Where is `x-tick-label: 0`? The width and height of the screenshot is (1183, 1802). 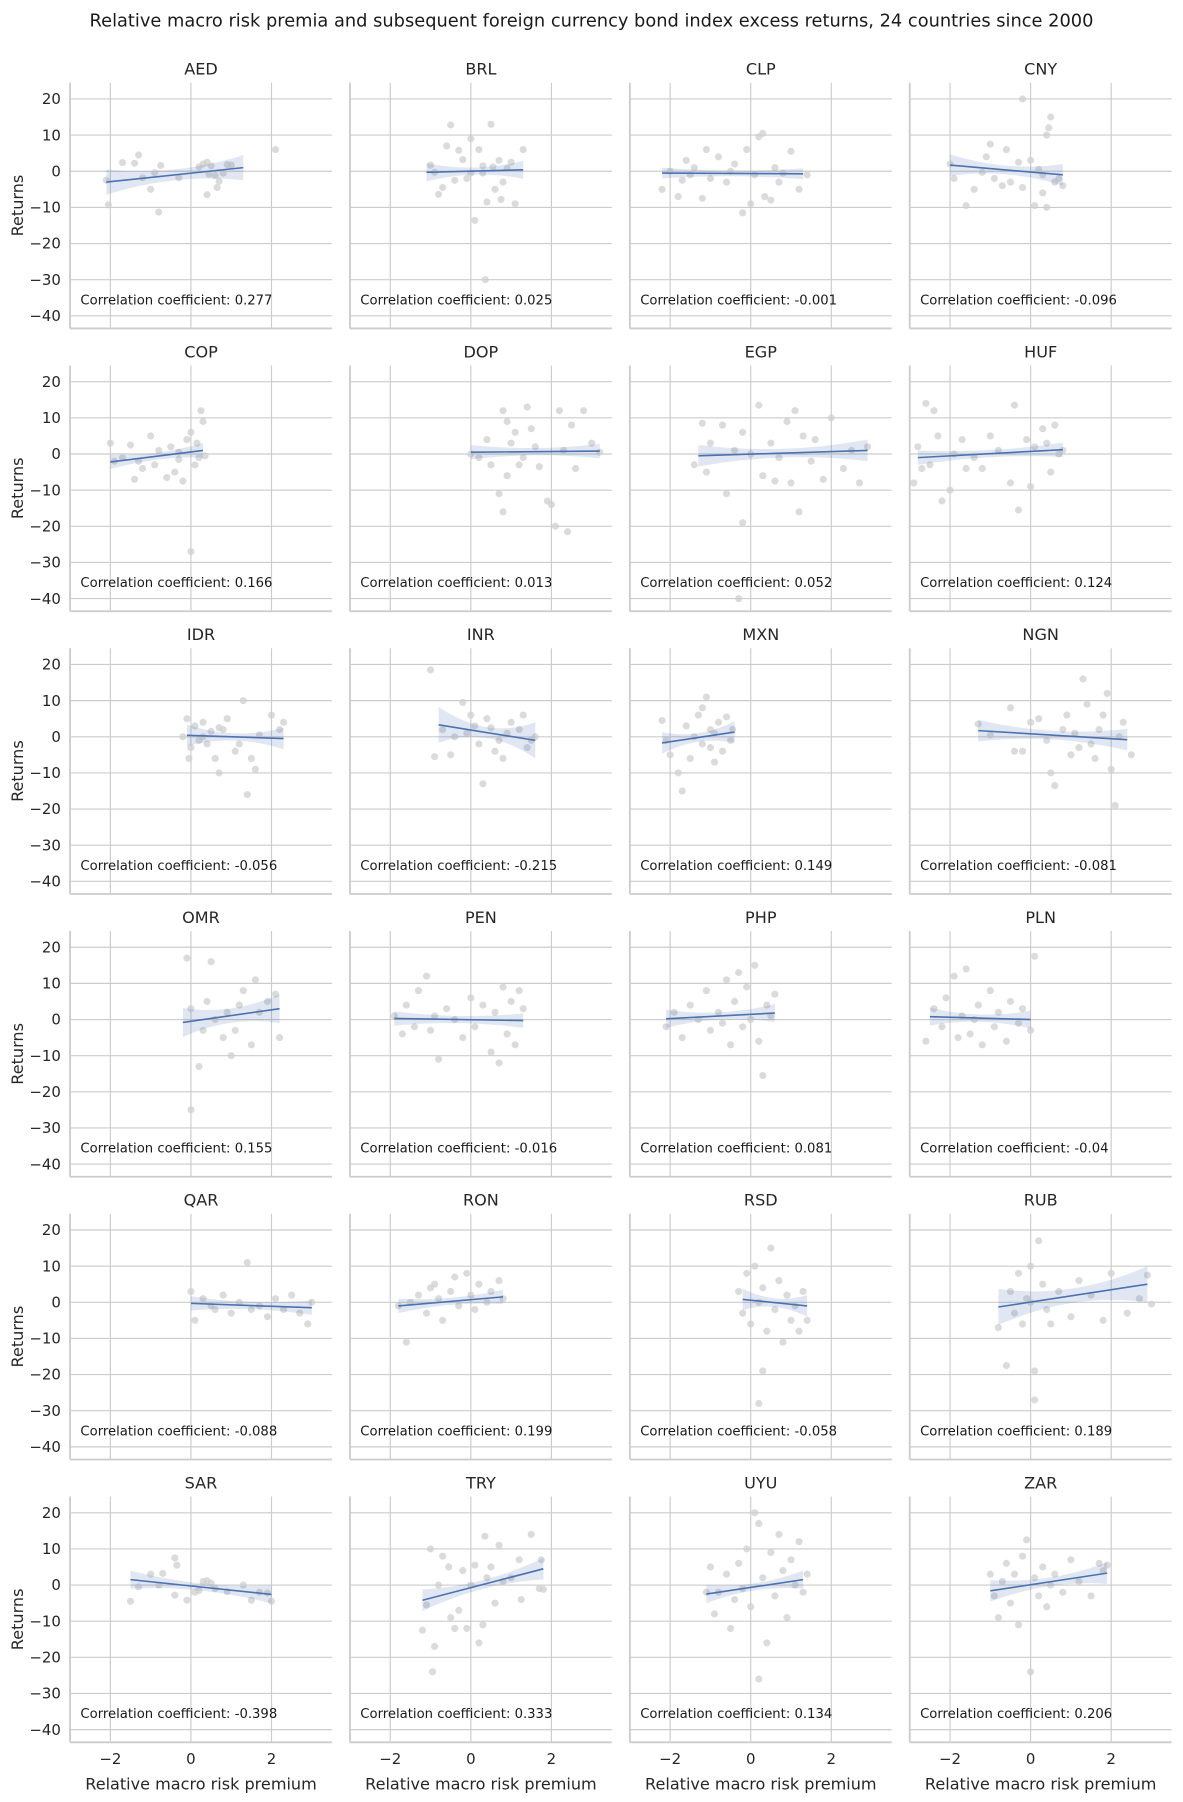
x-tick-label: 0 is located at coordinates (1031, 1759).